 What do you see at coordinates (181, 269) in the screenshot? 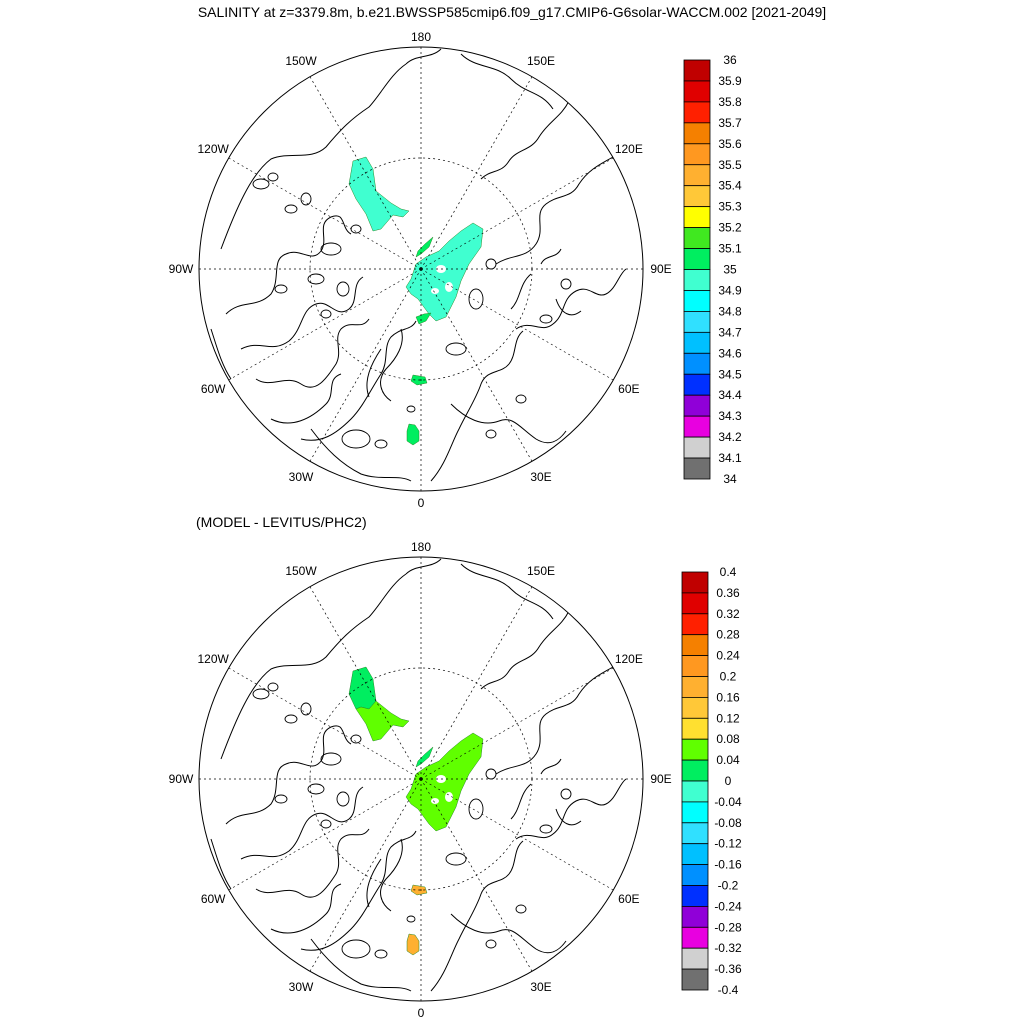
I see `longitude-label: 90W` at bounding box center [181, 269].